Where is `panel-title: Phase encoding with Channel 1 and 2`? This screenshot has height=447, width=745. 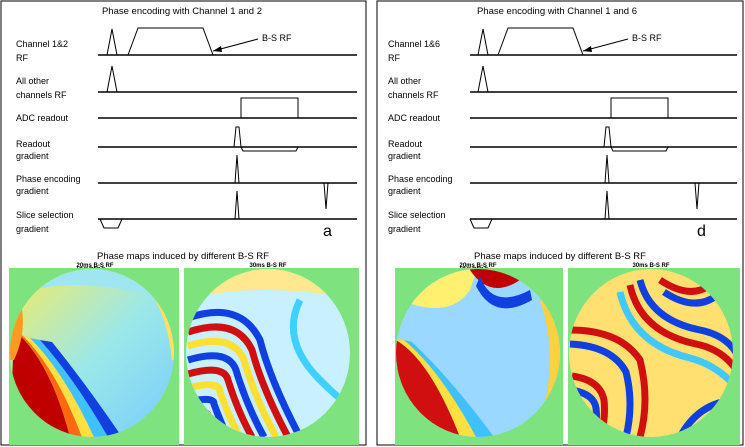 panel-title: Phase encoding with Channel 1 and 2 is located at coordinates (182, 11).